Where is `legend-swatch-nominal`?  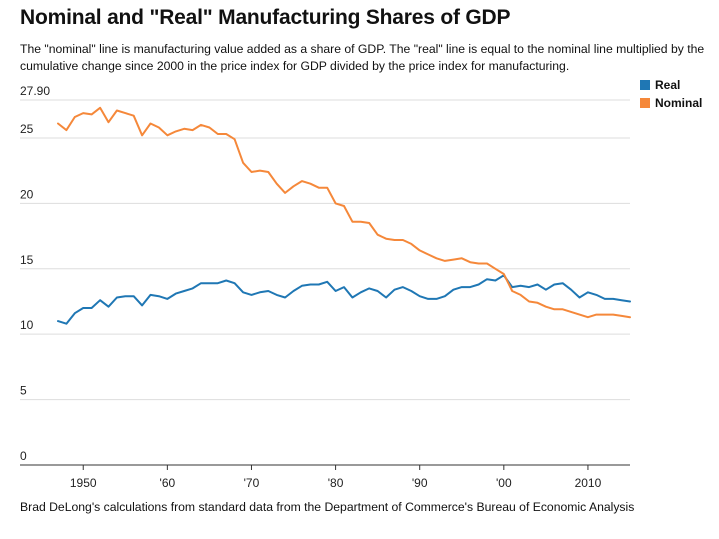
legend-swatch-nominal is located at coordinates (645, 103).